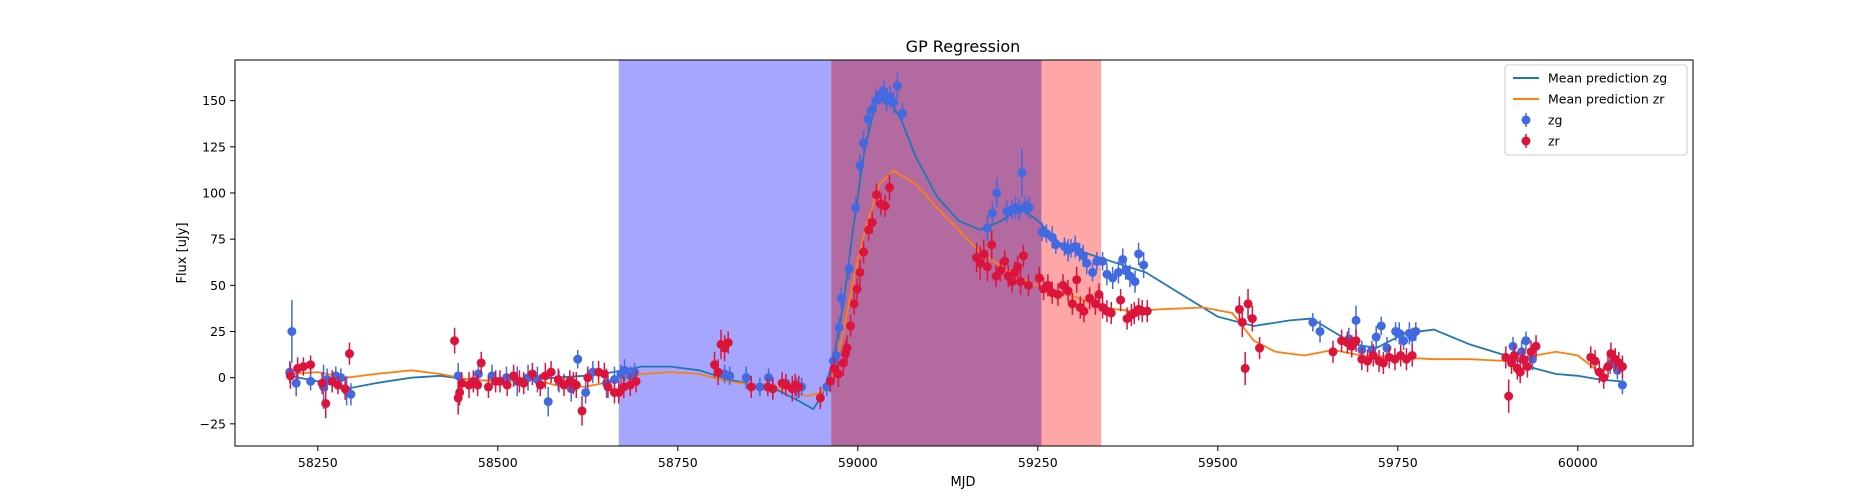 The image size is (1875, 500). I want to click on legend-box, so click(1596, 110).